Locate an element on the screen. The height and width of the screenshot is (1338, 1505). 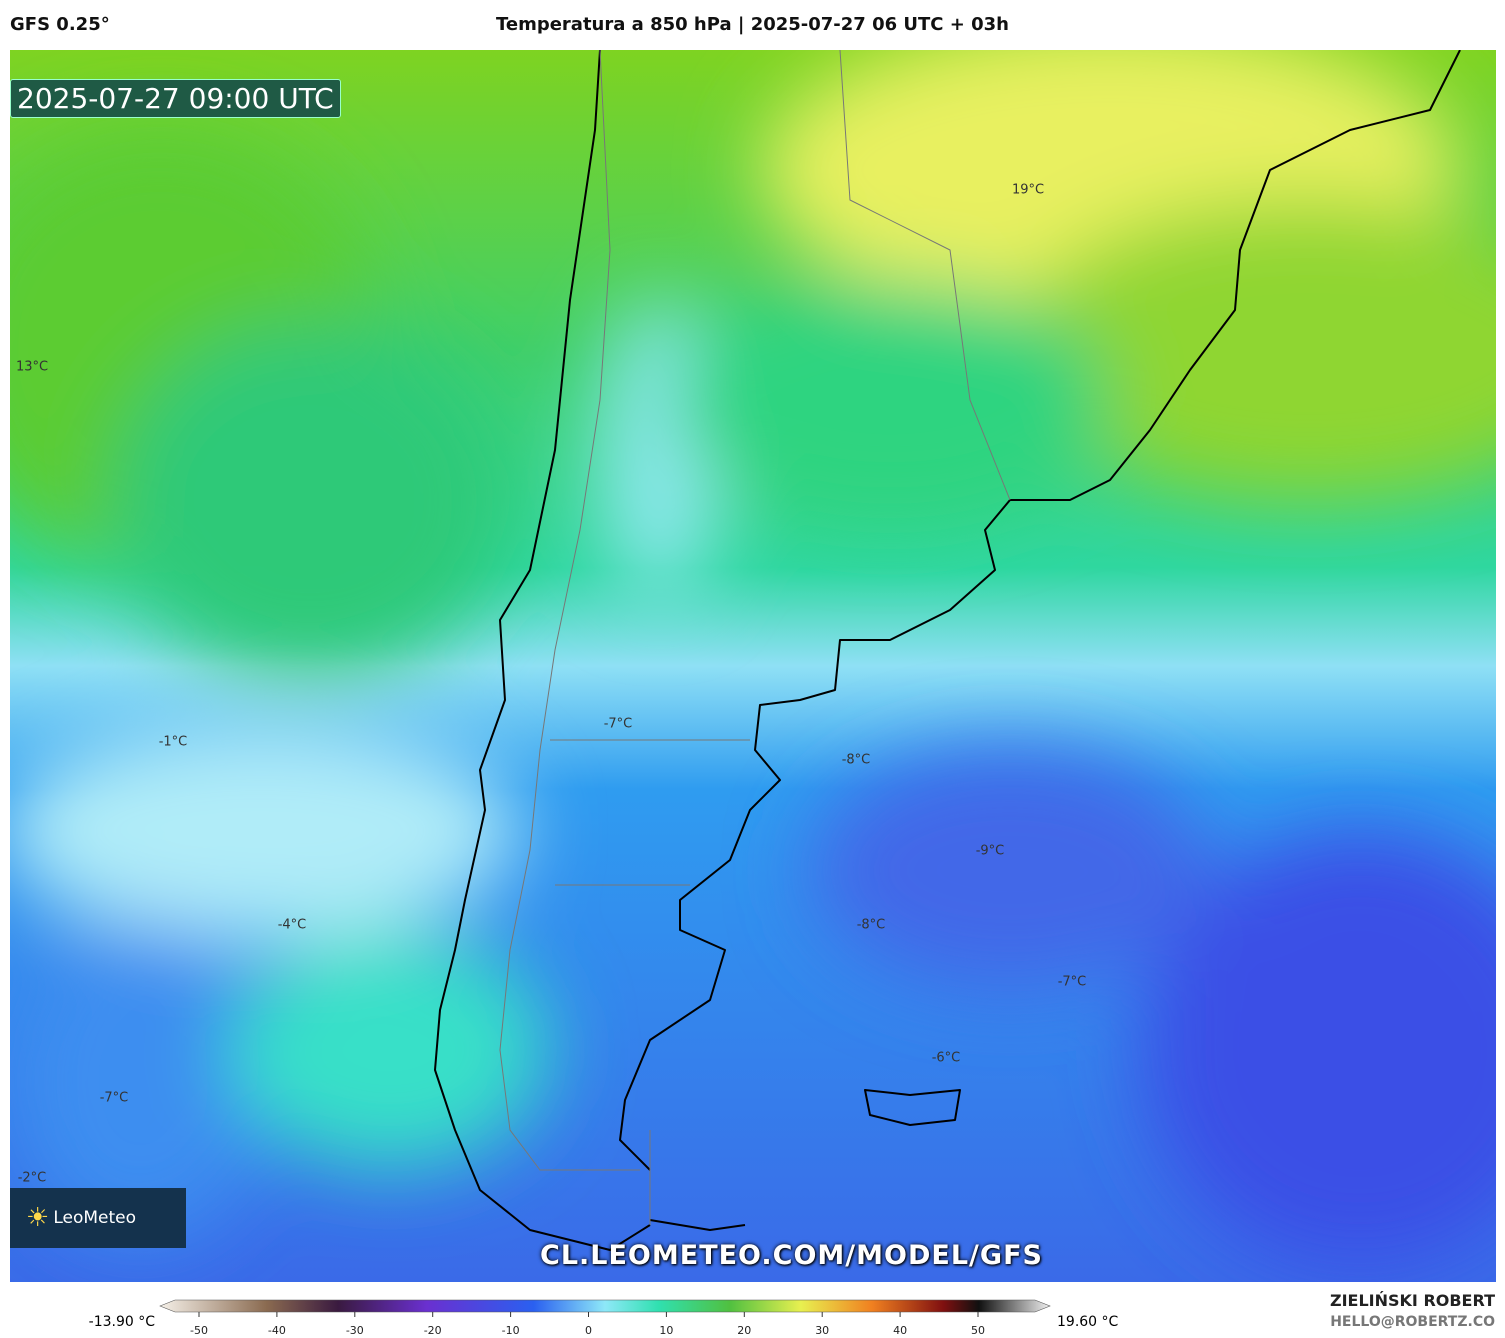
colorbar-tick-label: 0 is located at coordinates (588, 1330).